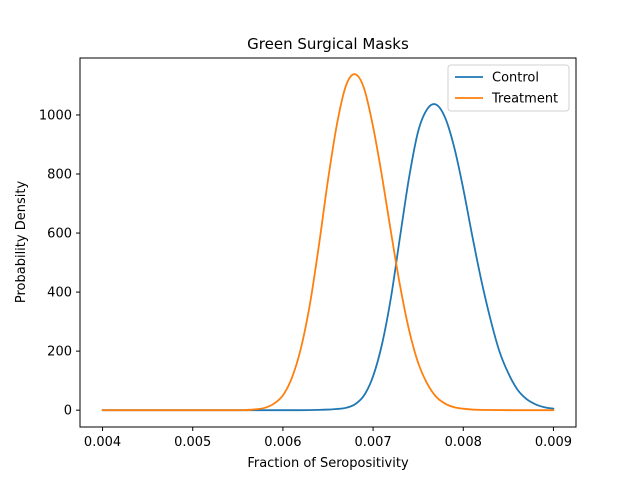 The width and height of the screenshot is (640, 480). I want to click on x-tick-label: 0.007, so click(372, 442).